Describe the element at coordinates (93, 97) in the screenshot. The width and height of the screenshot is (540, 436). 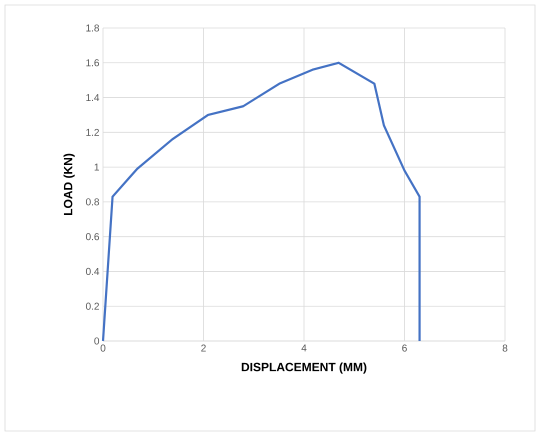
I see `y-tick-label: 1.4` at that location.